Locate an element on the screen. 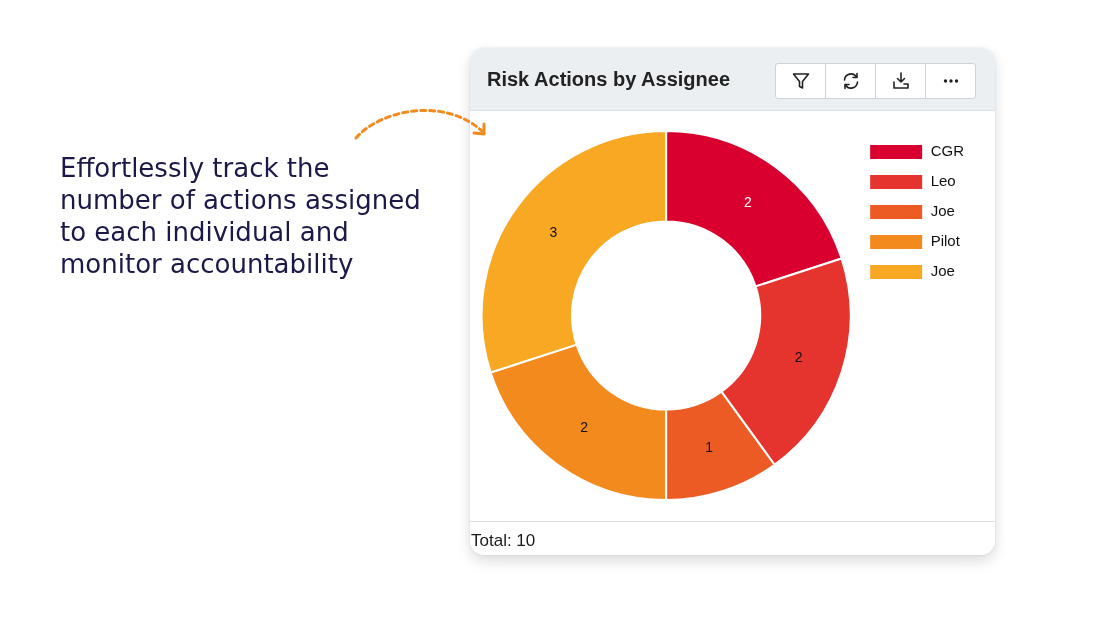 Image resolution: width=1100 pixels, height=619 pixels. chart-title: Risk Actions by Assignee is located at coordinates (609, 79).